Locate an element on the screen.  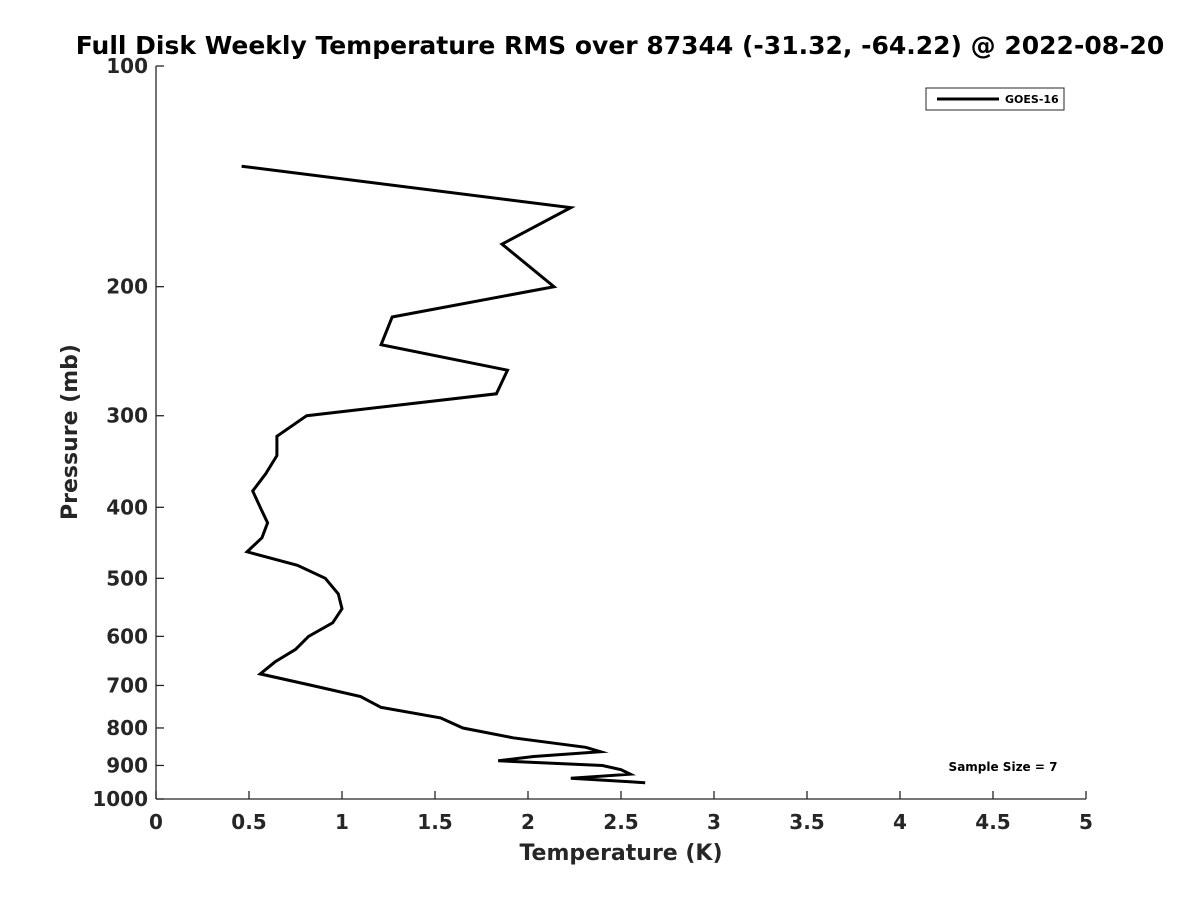
x-tick-label: 1 is located at coordinates (342, 822).